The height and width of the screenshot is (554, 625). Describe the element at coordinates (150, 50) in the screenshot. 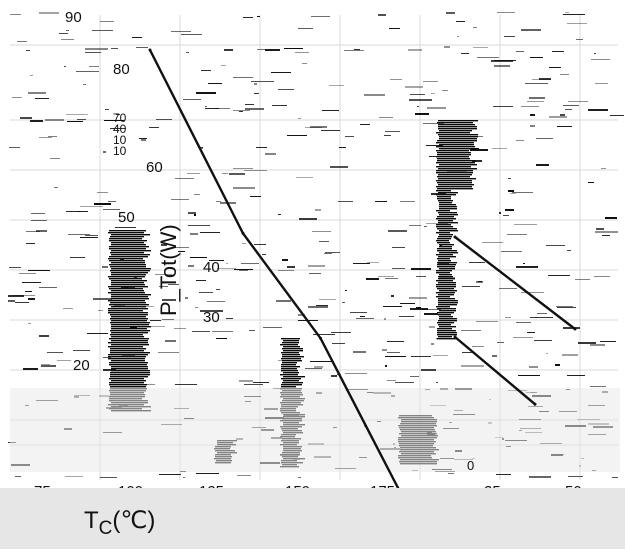

I see `series-1-point` at that location.